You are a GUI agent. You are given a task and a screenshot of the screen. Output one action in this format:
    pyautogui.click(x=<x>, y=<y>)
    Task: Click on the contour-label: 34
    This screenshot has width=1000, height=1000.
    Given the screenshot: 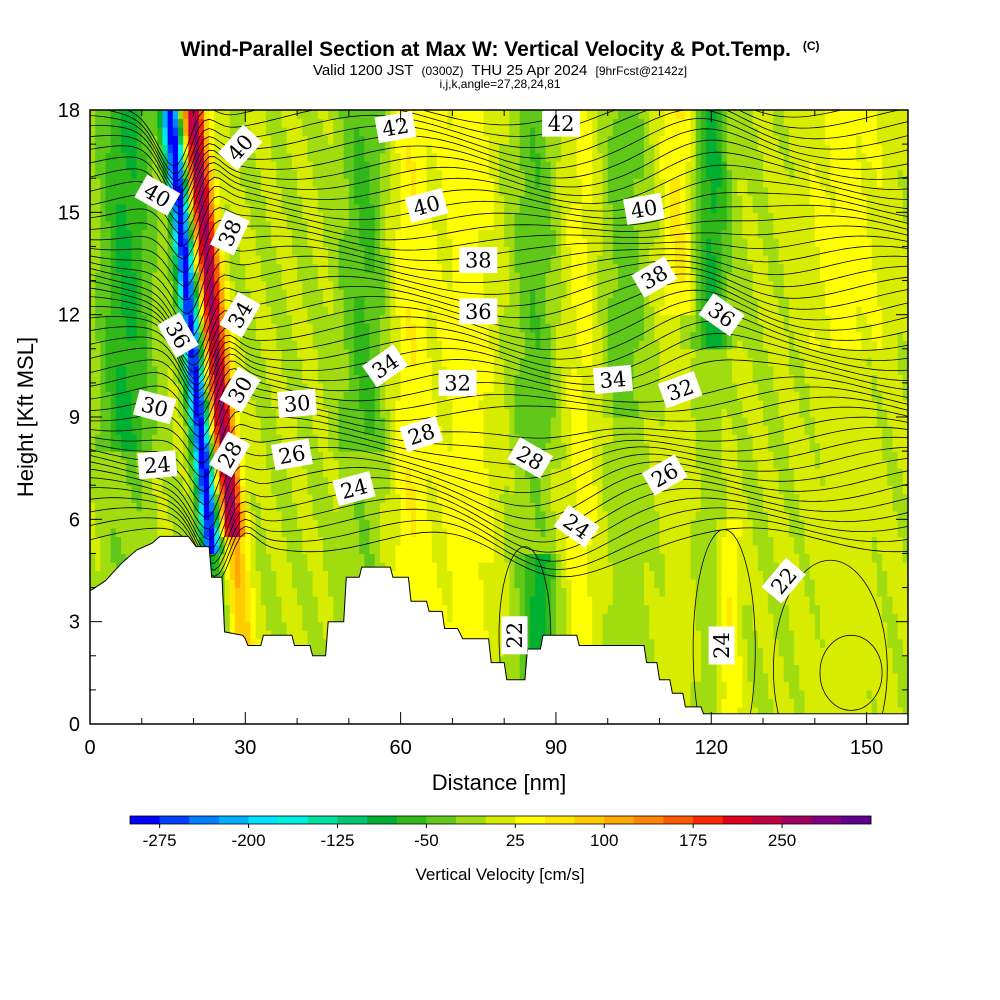 What is the action you would take?
    pyautogui.click(x=612, y=379)
    